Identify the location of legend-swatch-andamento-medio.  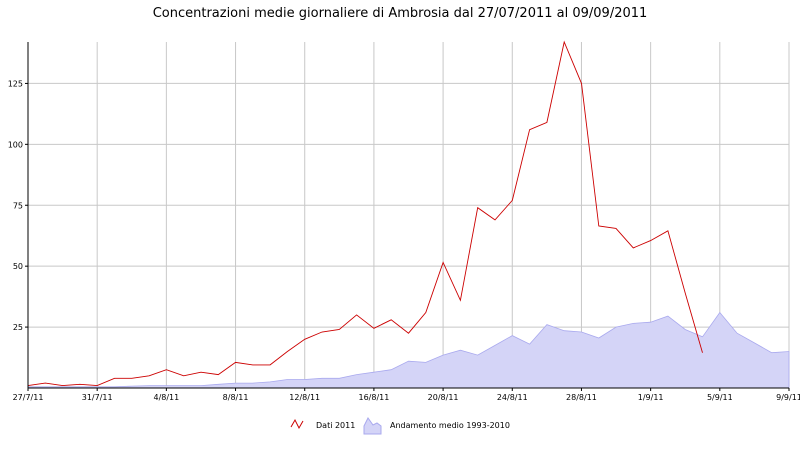
(372, 426).